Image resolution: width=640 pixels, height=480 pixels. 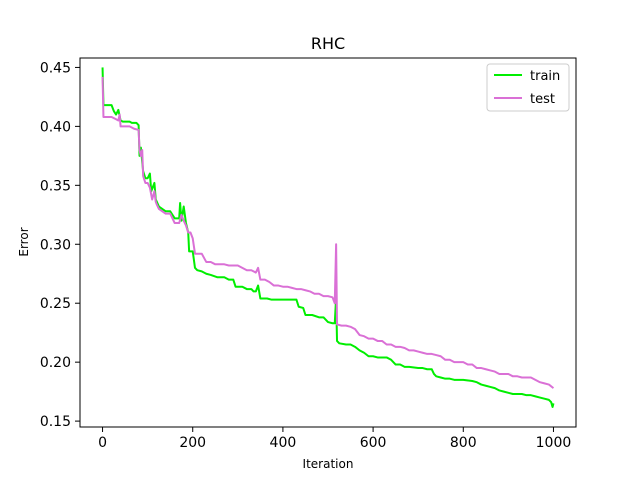 What do you see at coordinates (55, 304) in the screenshot?
I see `y-tick-label: 0.25` at bounding box center [55, 304].